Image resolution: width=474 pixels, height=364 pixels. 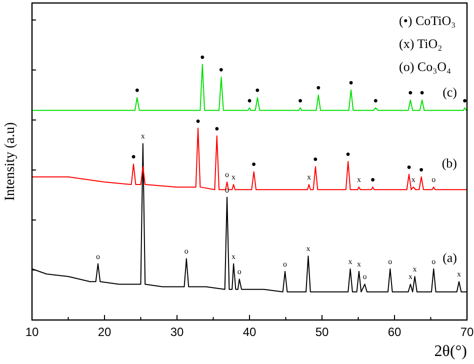 I want to click on x-tick-label: 70, so click(x=467, y=332).